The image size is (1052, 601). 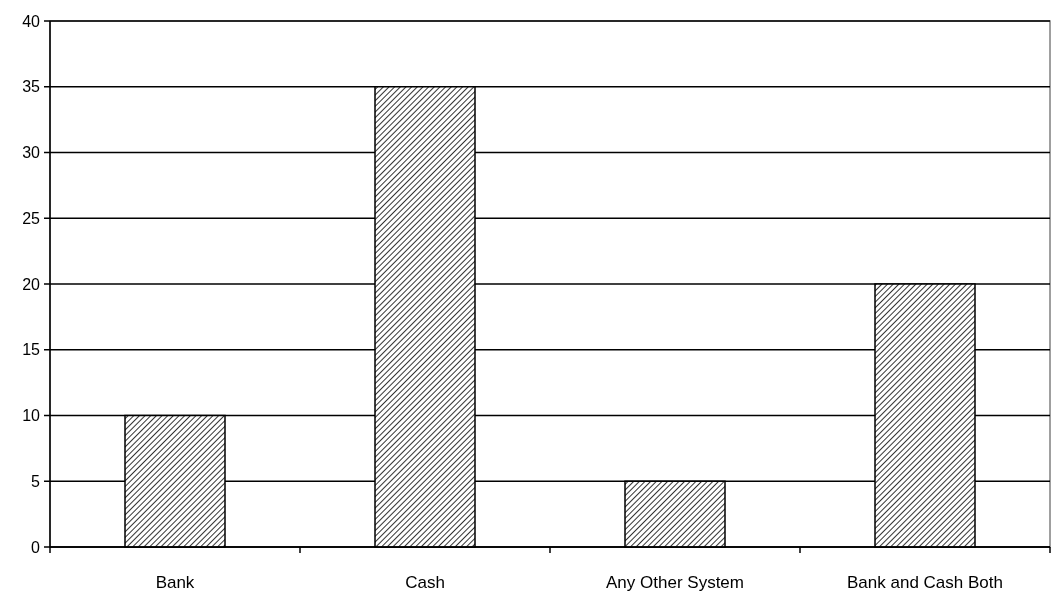 I want to click on y-tick-label: 0, so click(x=36, y=547).